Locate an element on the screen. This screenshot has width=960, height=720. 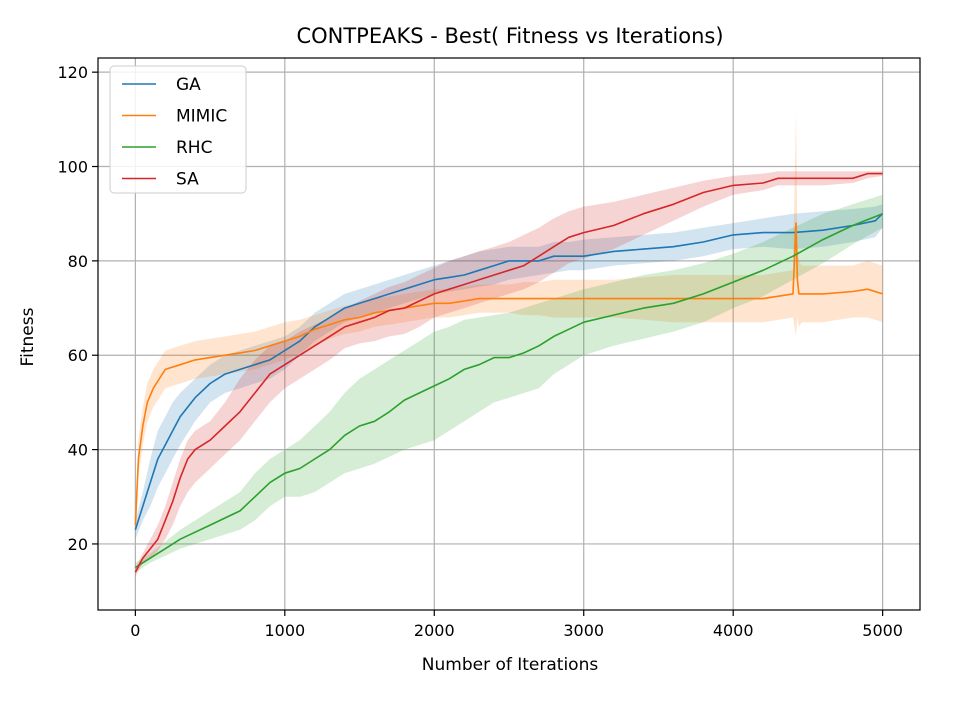
y-tick-label: 20 is located at coordinates (78, 544).